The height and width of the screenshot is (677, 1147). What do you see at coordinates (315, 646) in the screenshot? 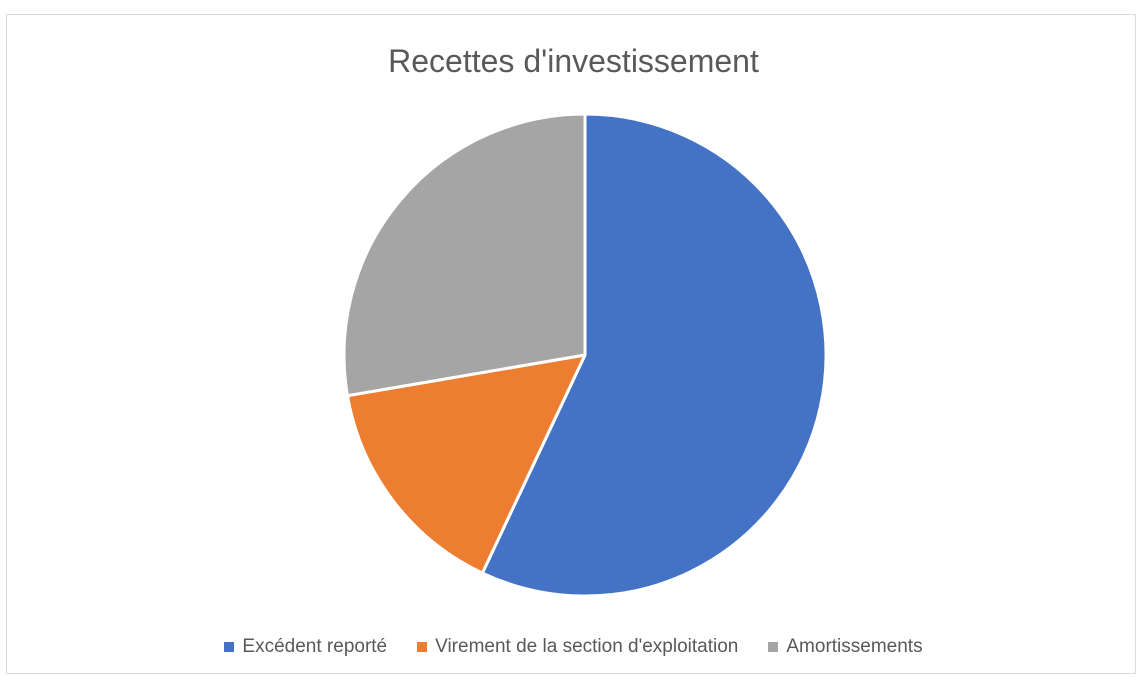
I see `legend-label: Excédent reporté` at bounding box center [315, 646].